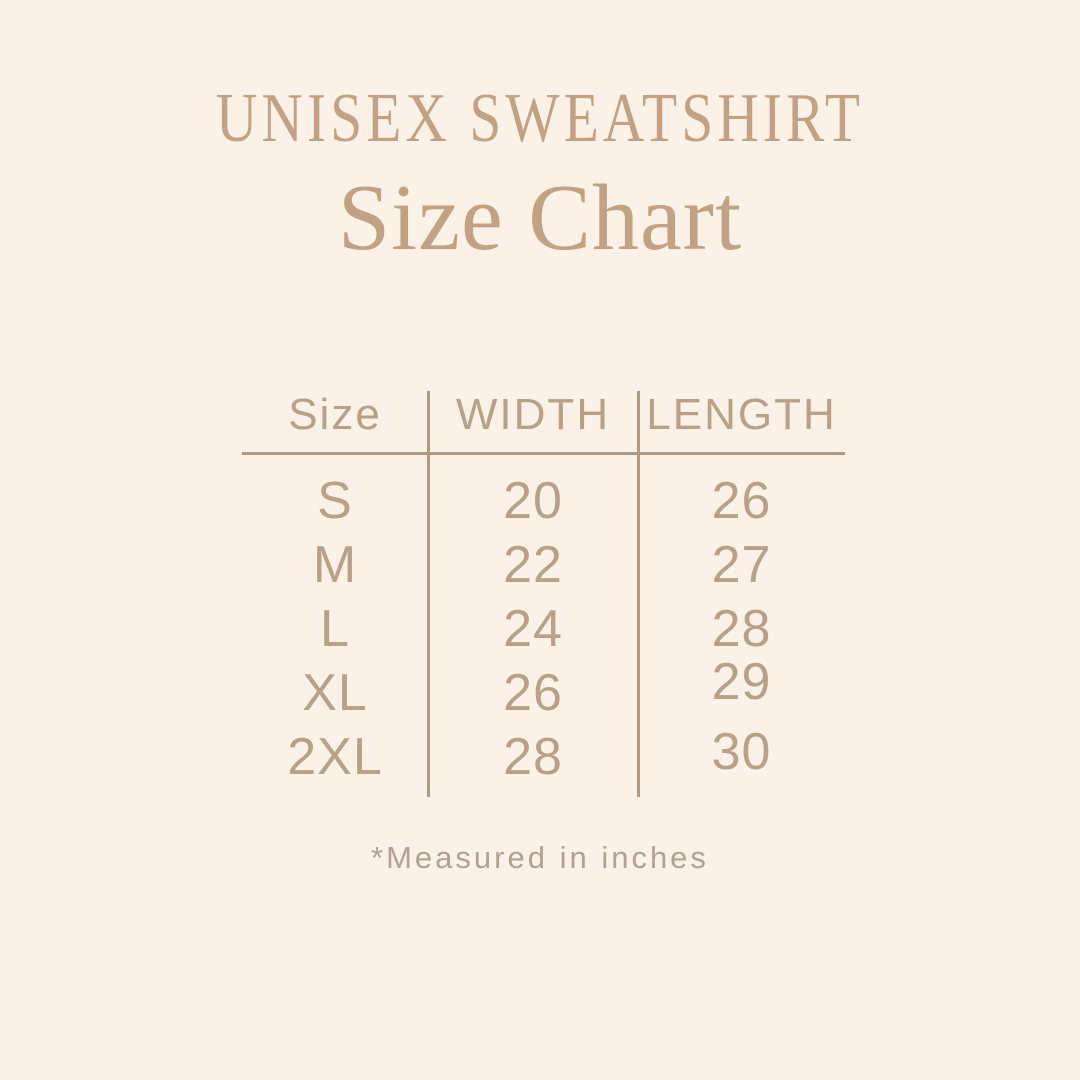 This screenshot has width=1080, height=1080. What do you see at coordinates (533, 501) in the screenshot?
I see `width-cell: 20` at bounding box center [533, 501].